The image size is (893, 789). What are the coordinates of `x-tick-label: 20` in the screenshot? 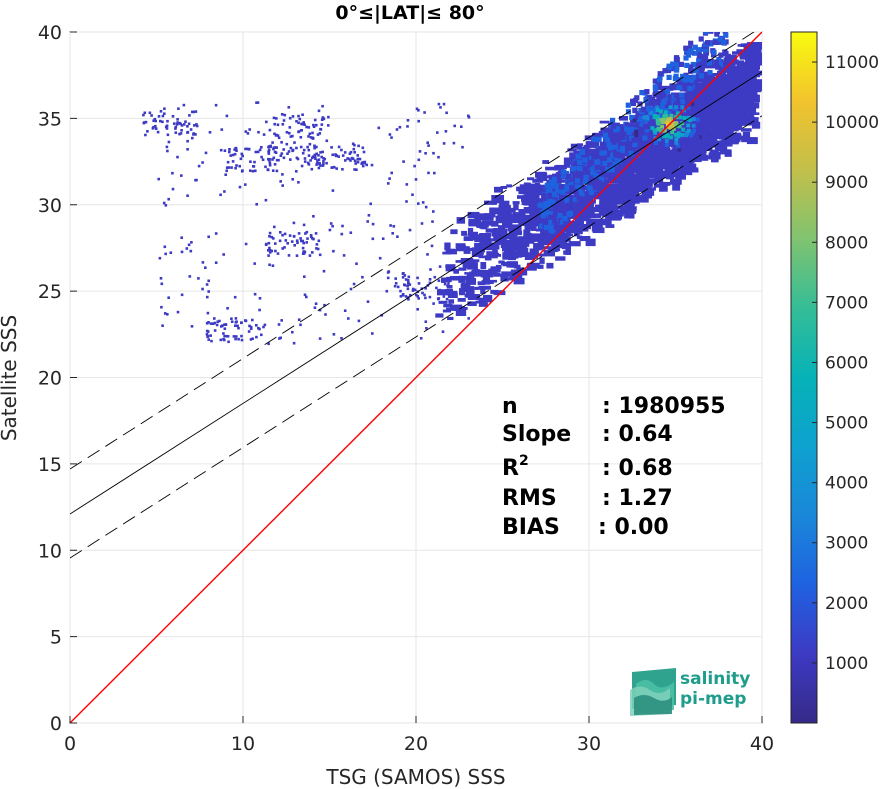 It's located at (416, 744).